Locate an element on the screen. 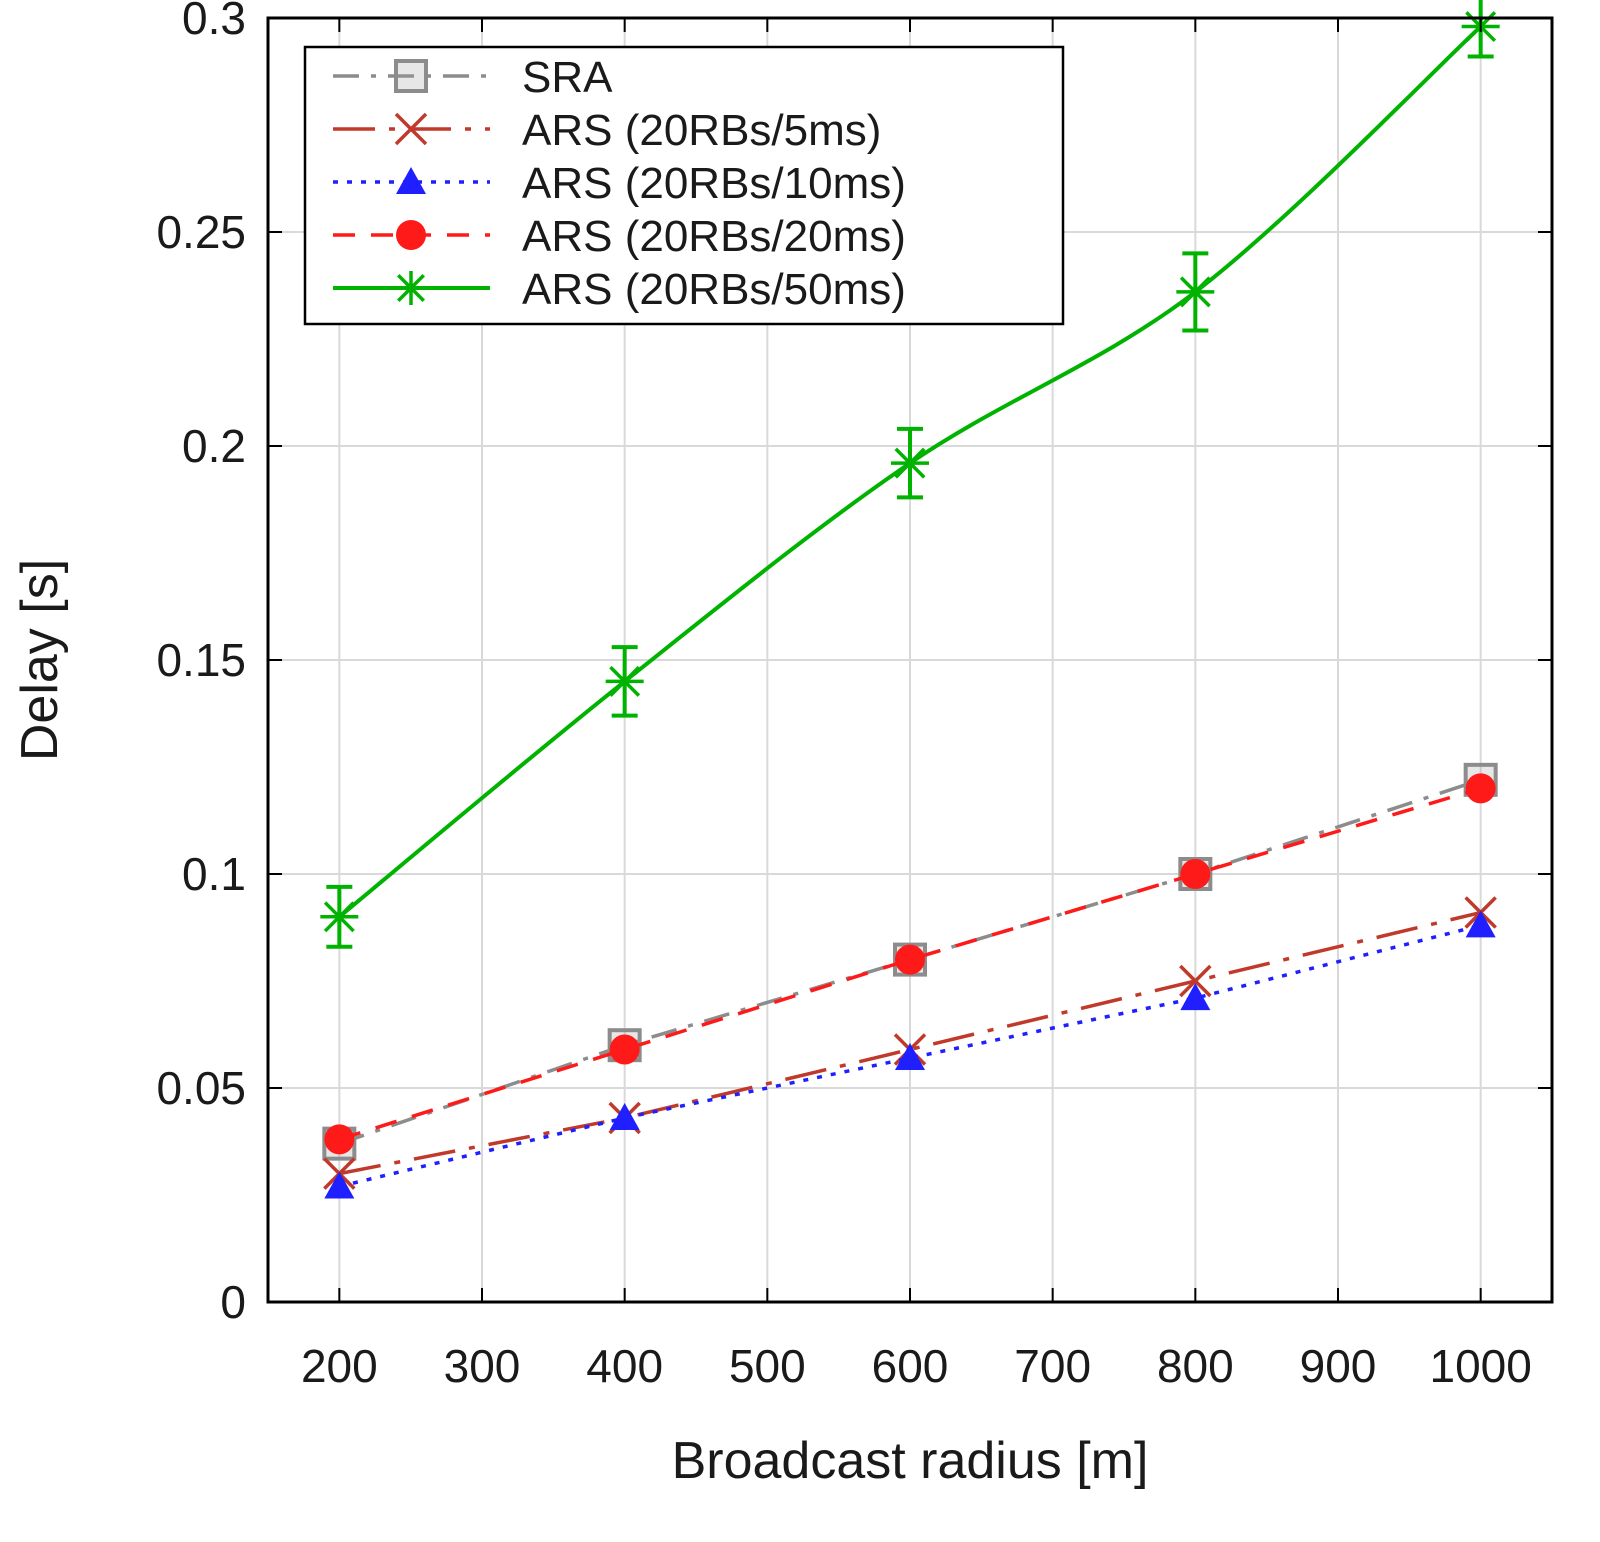  y-tick-label: 0.1 is located at coordinates (214, 874).